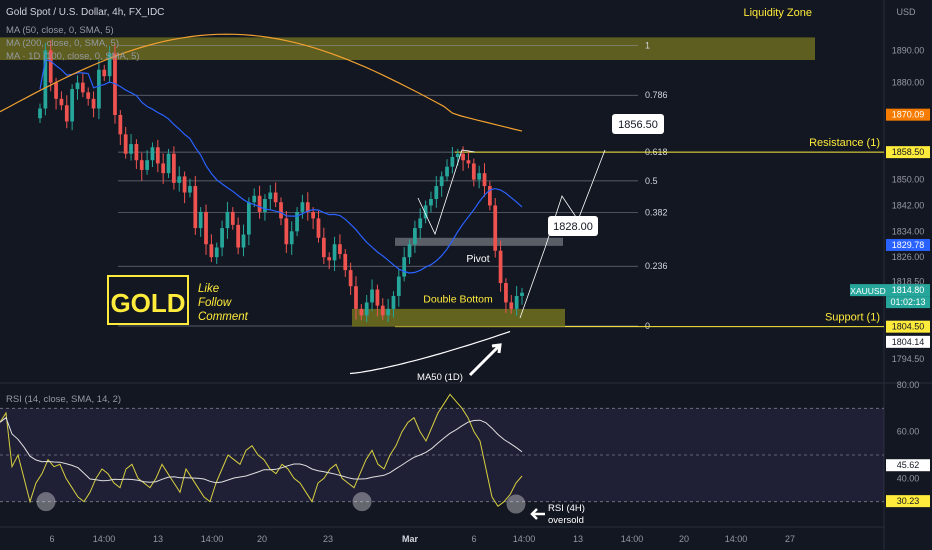 The height and width of the screenshot is (550, 932). Describe the element at coordinates (446, 192) in the screenshot. I see `past-path` at that location.